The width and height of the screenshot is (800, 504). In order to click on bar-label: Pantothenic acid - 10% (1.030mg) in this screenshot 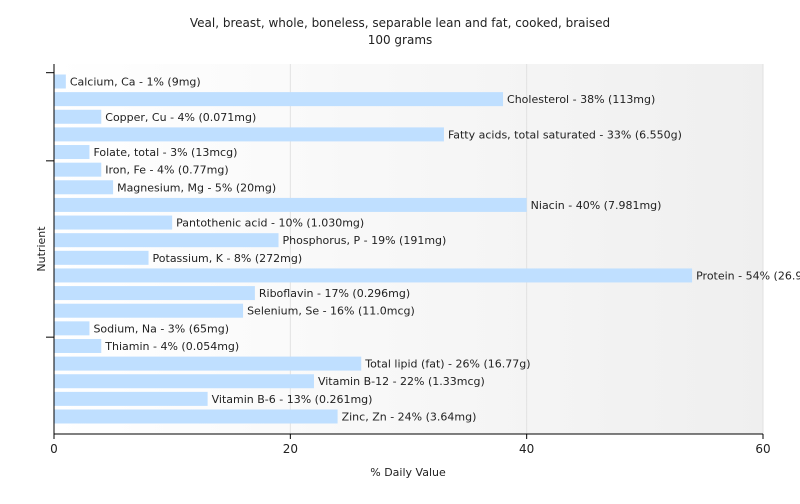, I will do `click(270, 223)`.